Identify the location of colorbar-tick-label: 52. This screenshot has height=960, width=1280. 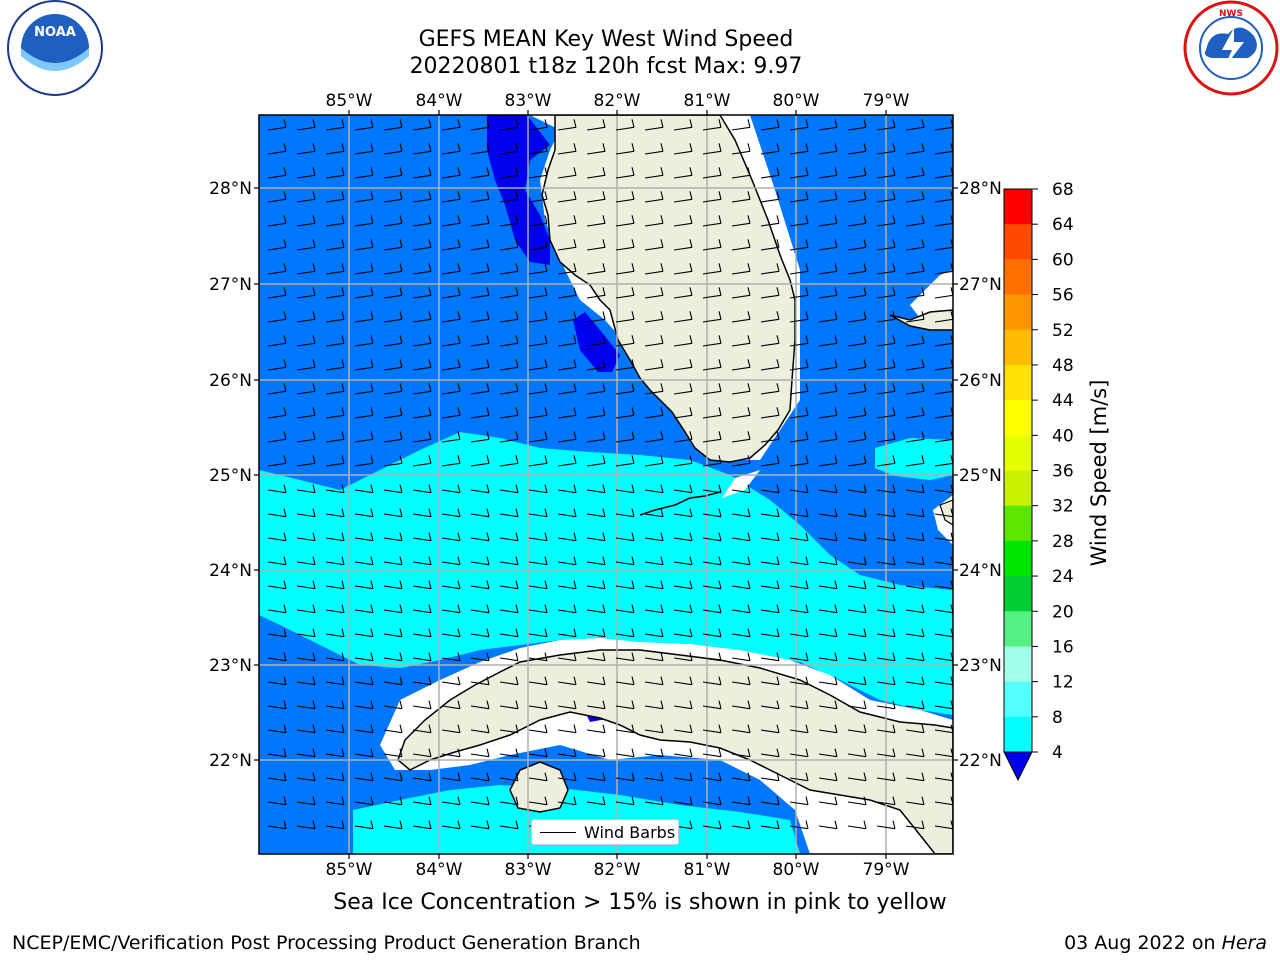
(1063, 331).